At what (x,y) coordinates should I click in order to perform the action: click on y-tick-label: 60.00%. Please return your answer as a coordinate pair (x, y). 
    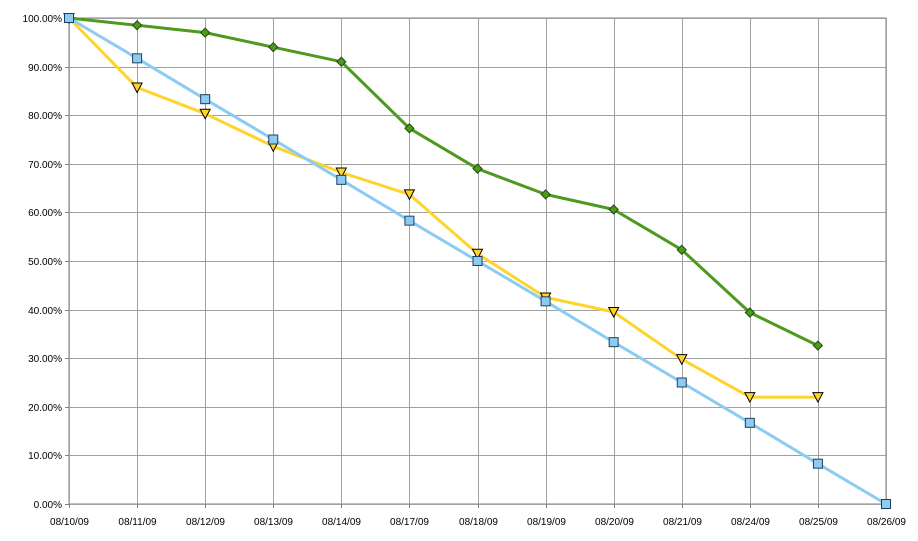
    Looking at the image, I should click on (45, 213).